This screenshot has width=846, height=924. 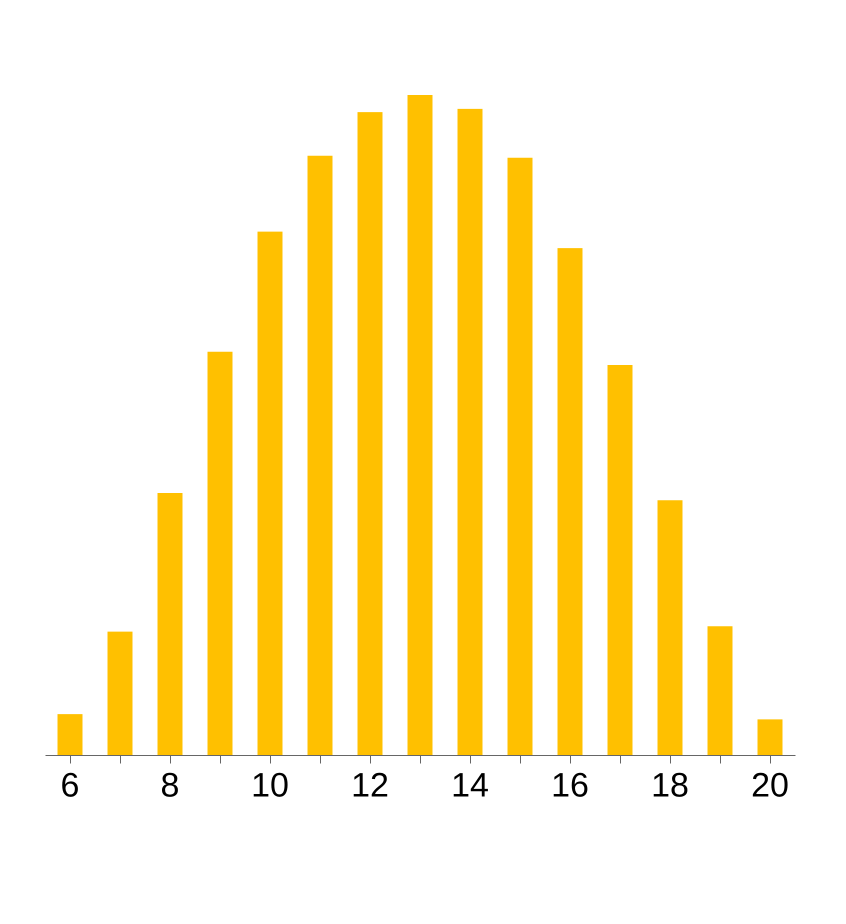 I want to click on x-tick-label: 10, so click(x=270, y=785).